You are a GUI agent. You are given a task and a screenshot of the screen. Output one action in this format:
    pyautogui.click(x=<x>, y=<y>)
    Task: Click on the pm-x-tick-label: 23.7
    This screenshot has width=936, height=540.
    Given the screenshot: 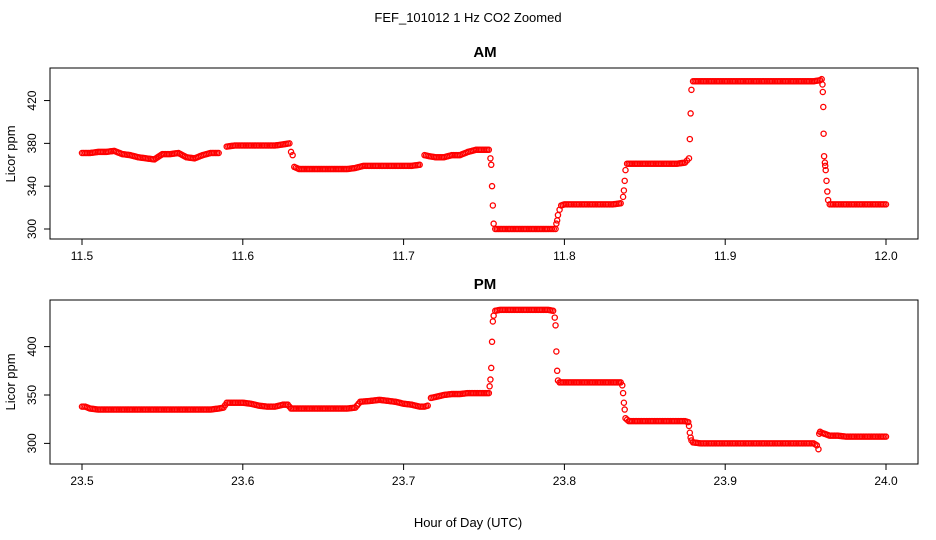 What is the action you would take?
    pyautogui.click(x=404, y=481)
    